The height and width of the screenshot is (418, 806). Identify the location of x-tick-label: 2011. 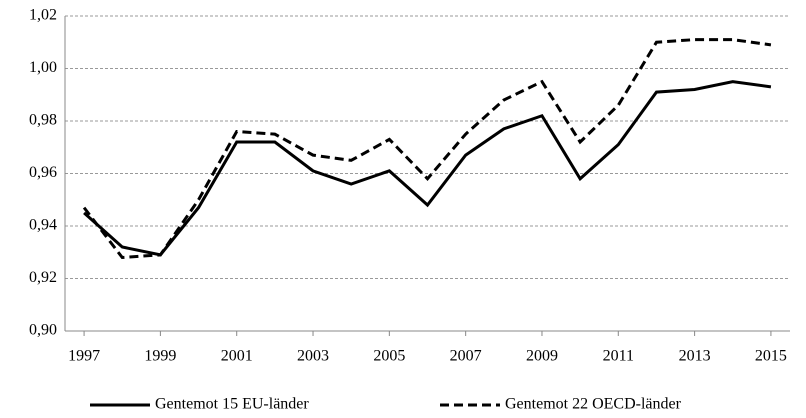
(618, 356).